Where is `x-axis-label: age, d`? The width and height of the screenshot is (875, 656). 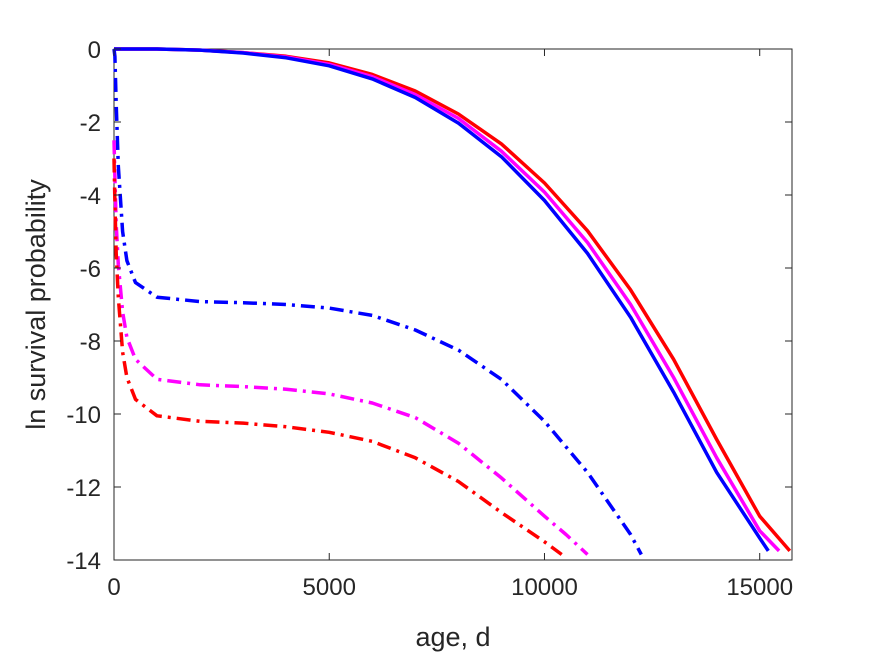
x-axis-label: age, d is located at coordinates (452, 637).